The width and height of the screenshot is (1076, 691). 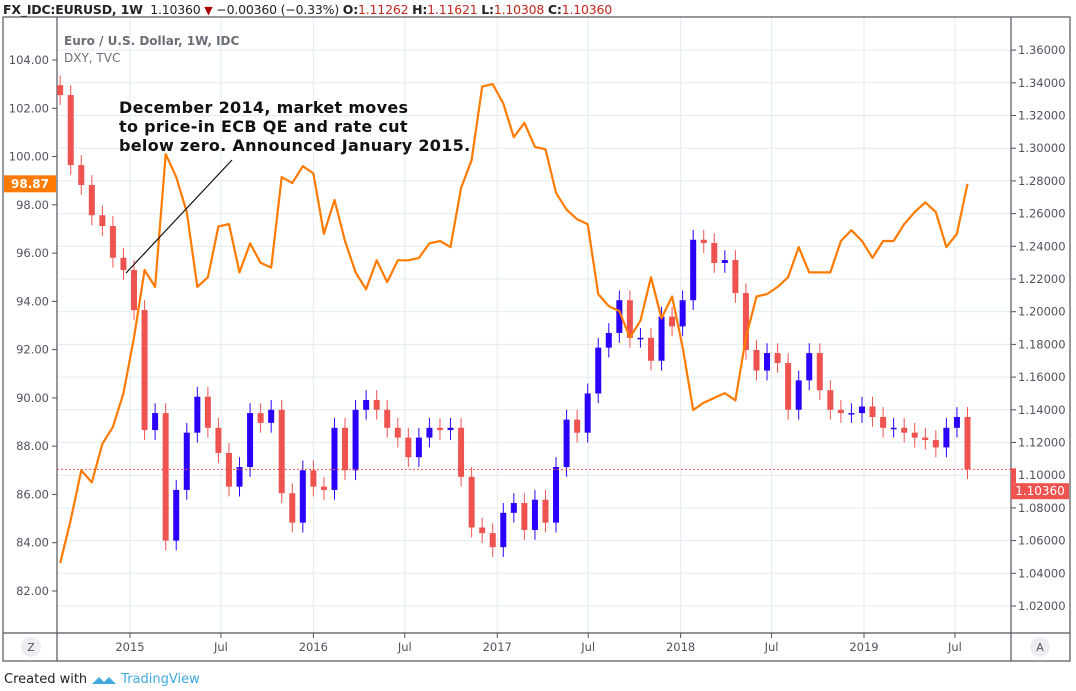 I want to click on time-axis-label: 2016, so click(x=313, y=647).